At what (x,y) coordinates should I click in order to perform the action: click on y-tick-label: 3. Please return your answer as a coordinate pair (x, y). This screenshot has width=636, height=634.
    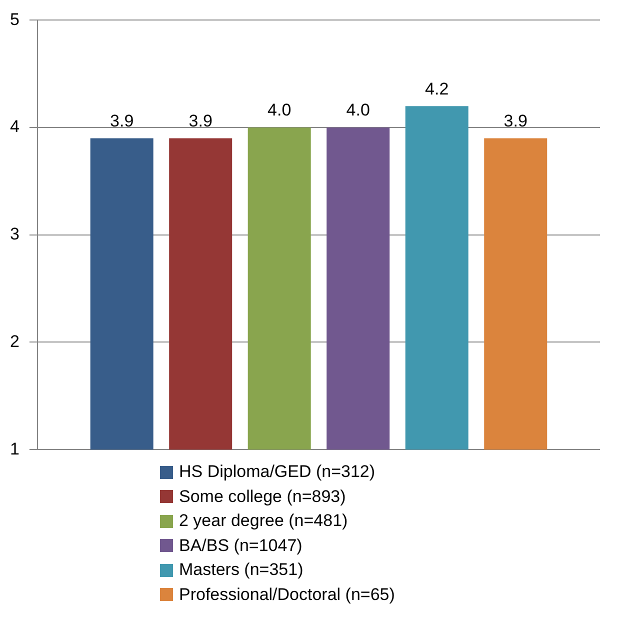
    Looking at the image, I should click on (15, 234).